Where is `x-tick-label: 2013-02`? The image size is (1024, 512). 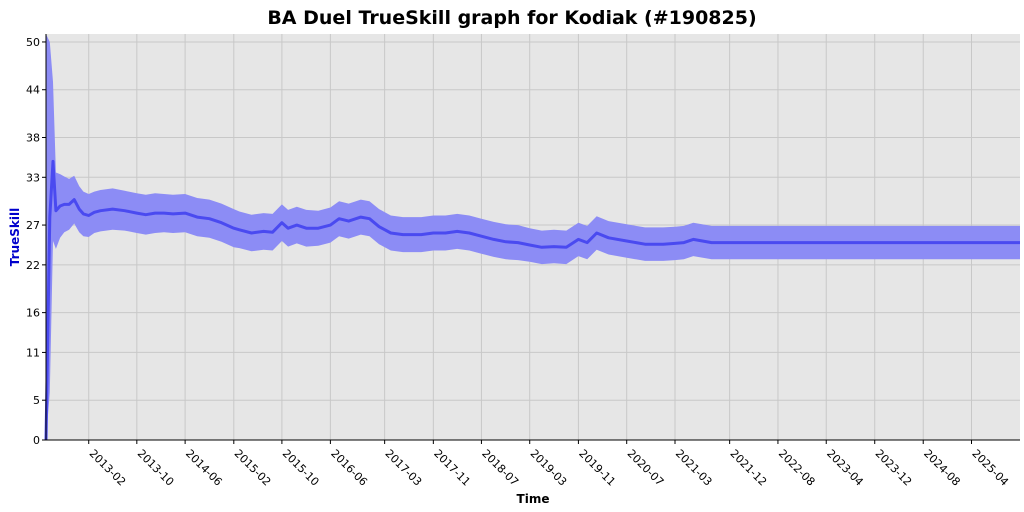 x-tick-label: 2013-02 is located at coordinates (108, 468).